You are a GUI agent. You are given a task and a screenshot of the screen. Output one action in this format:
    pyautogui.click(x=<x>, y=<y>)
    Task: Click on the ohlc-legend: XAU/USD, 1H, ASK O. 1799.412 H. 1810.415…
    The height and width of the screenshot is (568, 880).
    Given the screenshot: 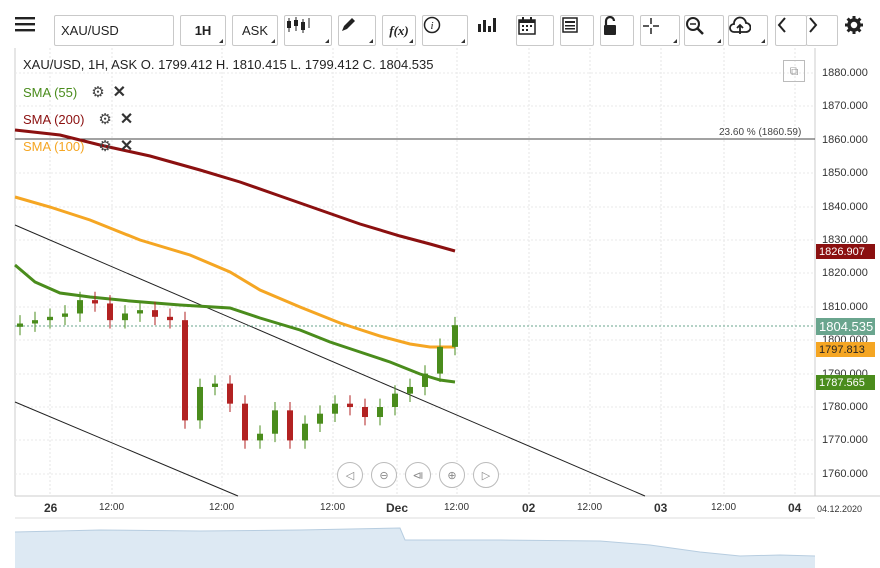 What is the action you would take?
    pyautogui.click(x=228, y=64)
    